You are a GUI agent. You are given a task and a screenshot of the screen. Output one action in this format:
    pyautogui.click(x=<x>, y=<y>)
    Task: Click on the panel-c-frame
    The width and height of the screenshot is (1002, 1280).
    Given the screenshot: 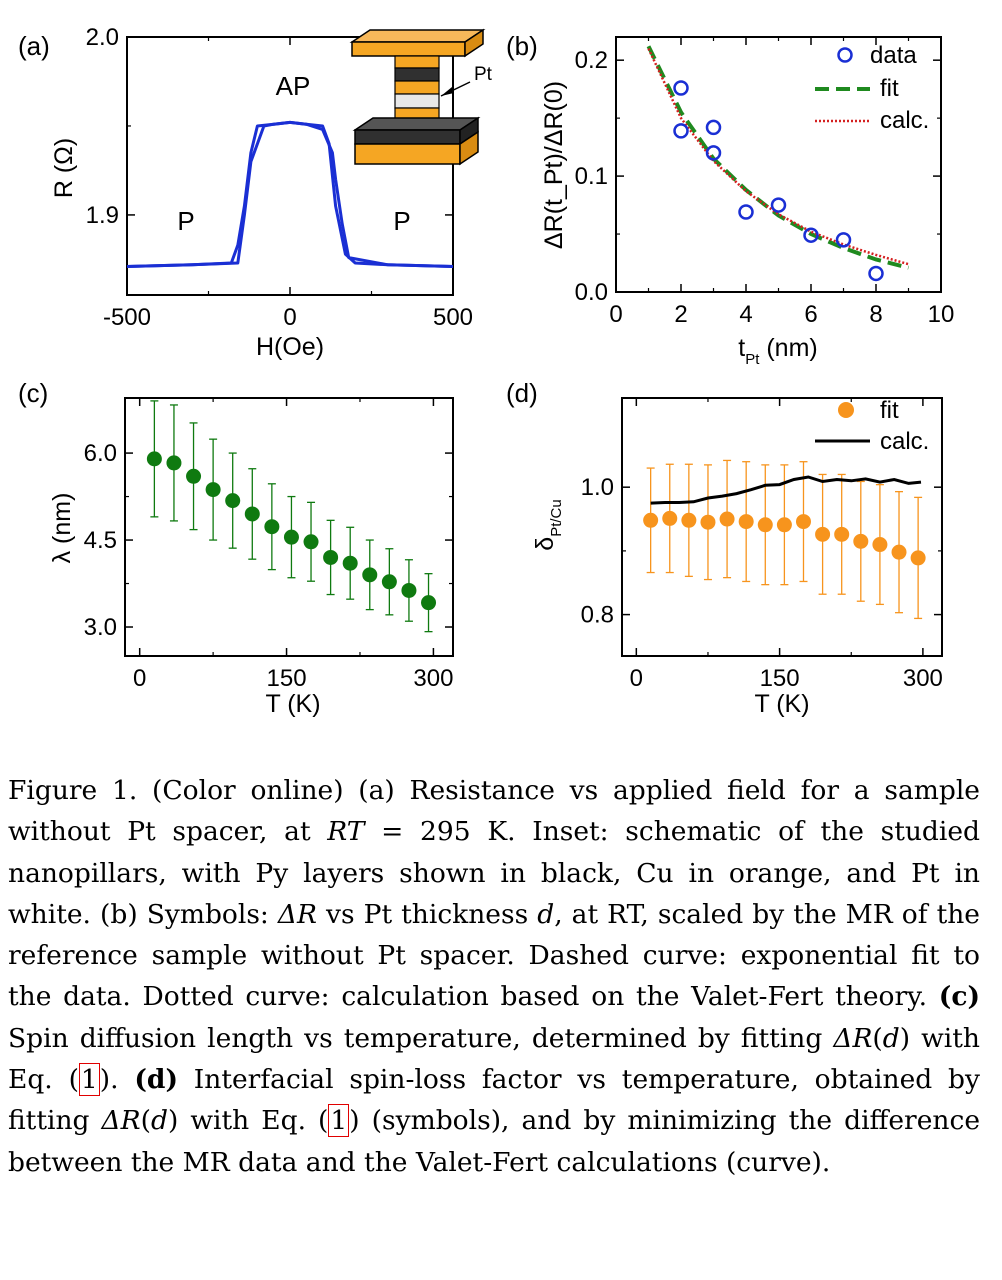 What is the action you would take?
    pyautogui.click(x=289, y=527)
    